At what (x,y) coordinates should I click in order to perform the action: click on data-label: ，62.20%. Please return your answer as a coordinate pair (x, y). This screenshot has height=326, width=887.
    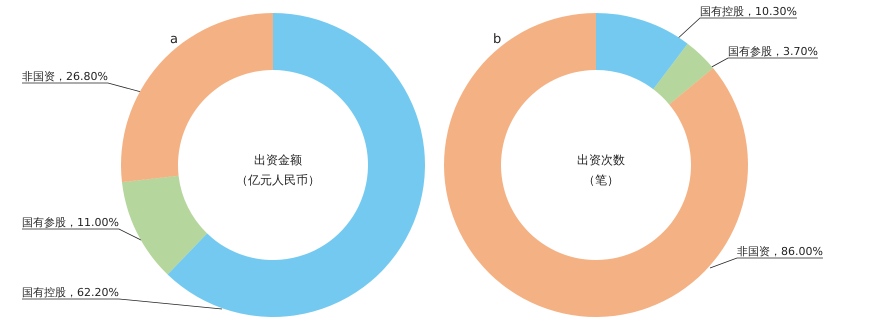
    Looking at the image, I should click on (92, 292).